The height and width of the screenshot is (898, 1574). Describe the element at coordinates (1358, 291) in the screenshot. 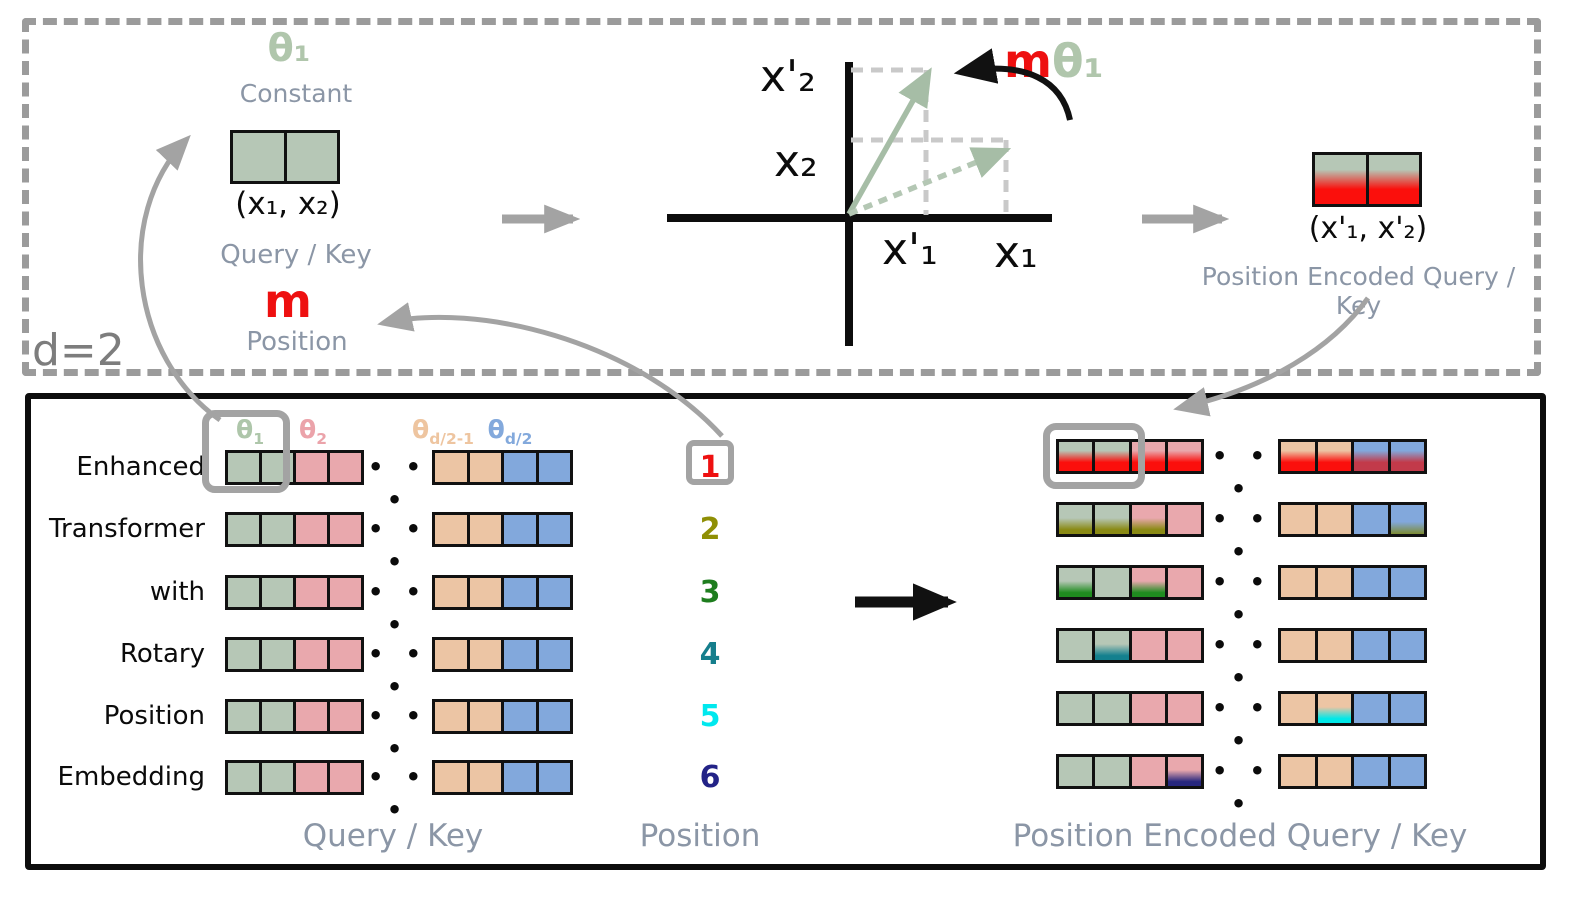

I see `encoded-label-top: Position Encoded Query / Key` at that location.